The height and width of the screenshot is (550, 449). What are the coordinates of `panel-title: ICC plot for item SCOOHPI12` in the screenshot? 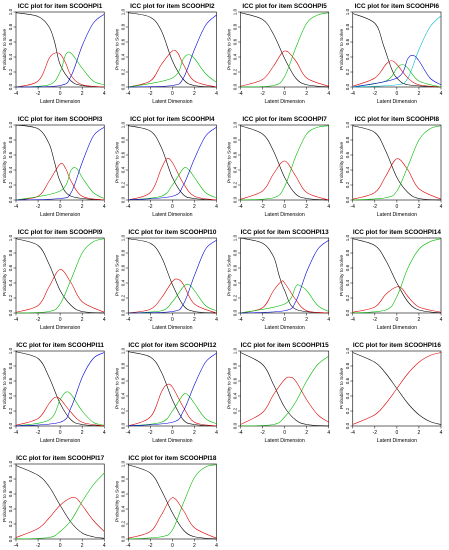 It's located at (172, 345).